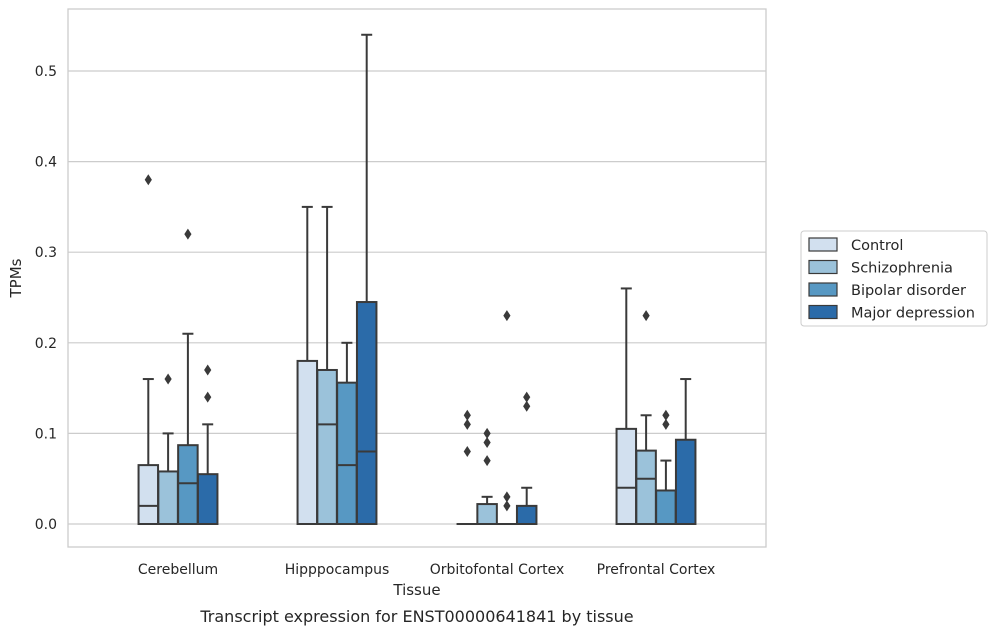 The height and width of the screenshot is (634, 997). What do you see at coordinates (913, 314) in the screenshot?
I see `legend-label: Major depression` at bounding box center [913, 314].